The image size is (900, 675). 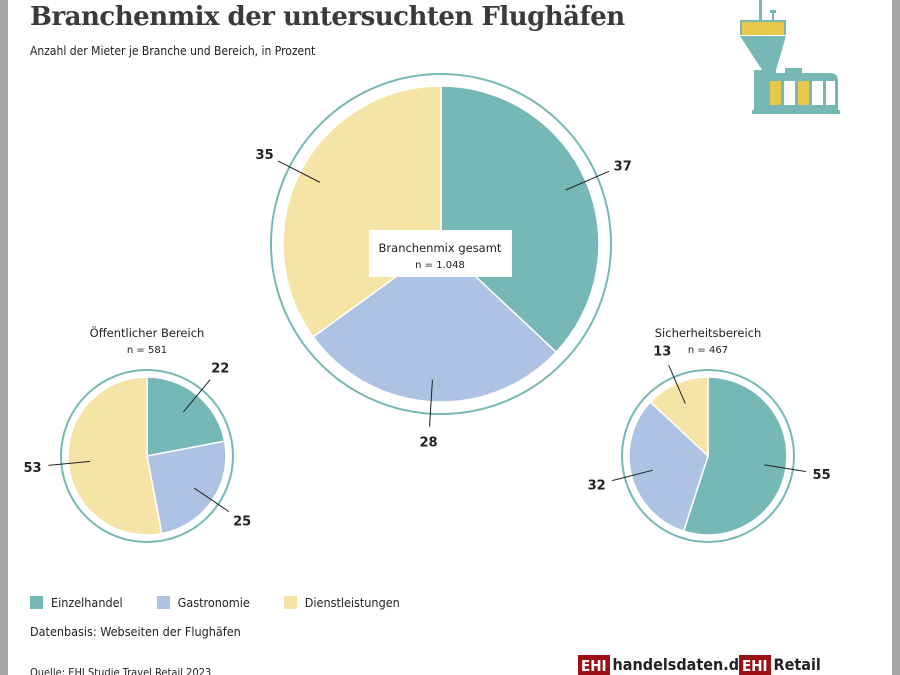 I want to click on legend-item: Dienstleistungen, so click(x=341, y=602).